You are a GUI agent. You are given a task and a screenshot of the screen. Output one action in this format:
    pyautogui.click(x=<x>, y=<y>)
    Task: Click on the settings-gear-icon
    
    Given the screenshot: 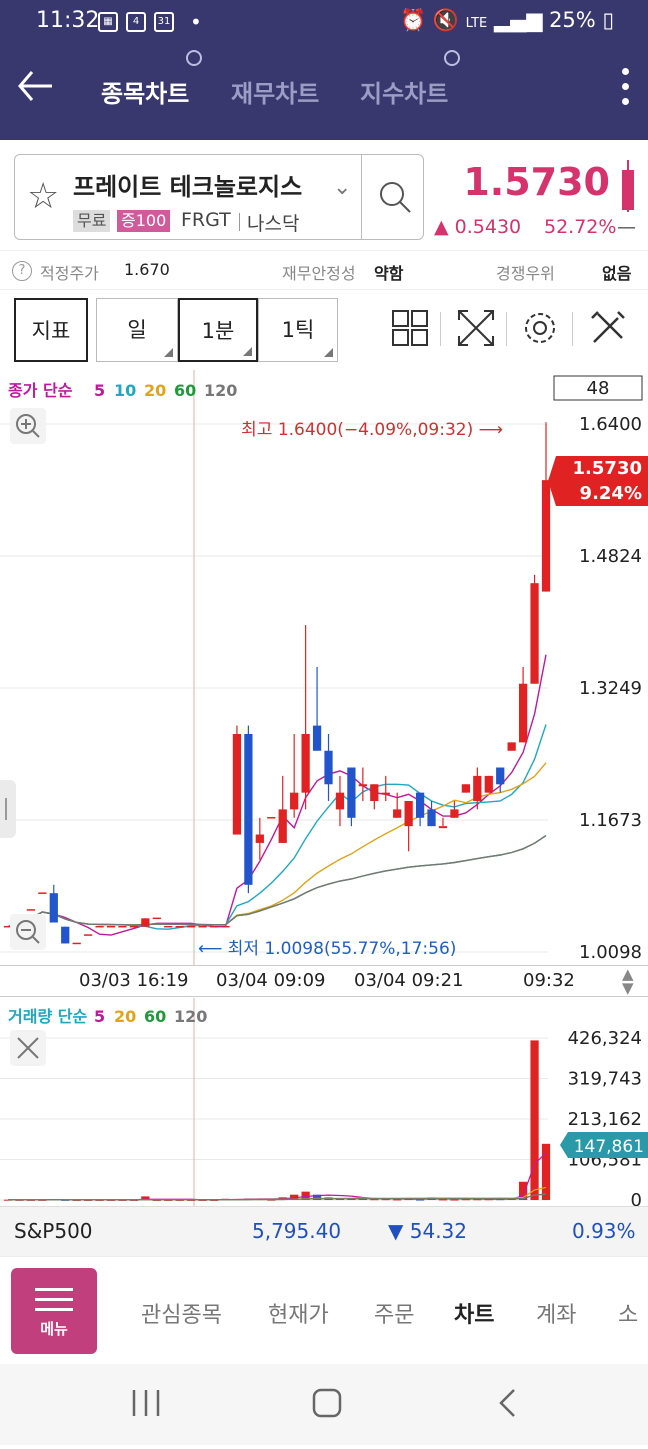 What is the action you would take?
    pyautogui.click(x=540, y=328)
    